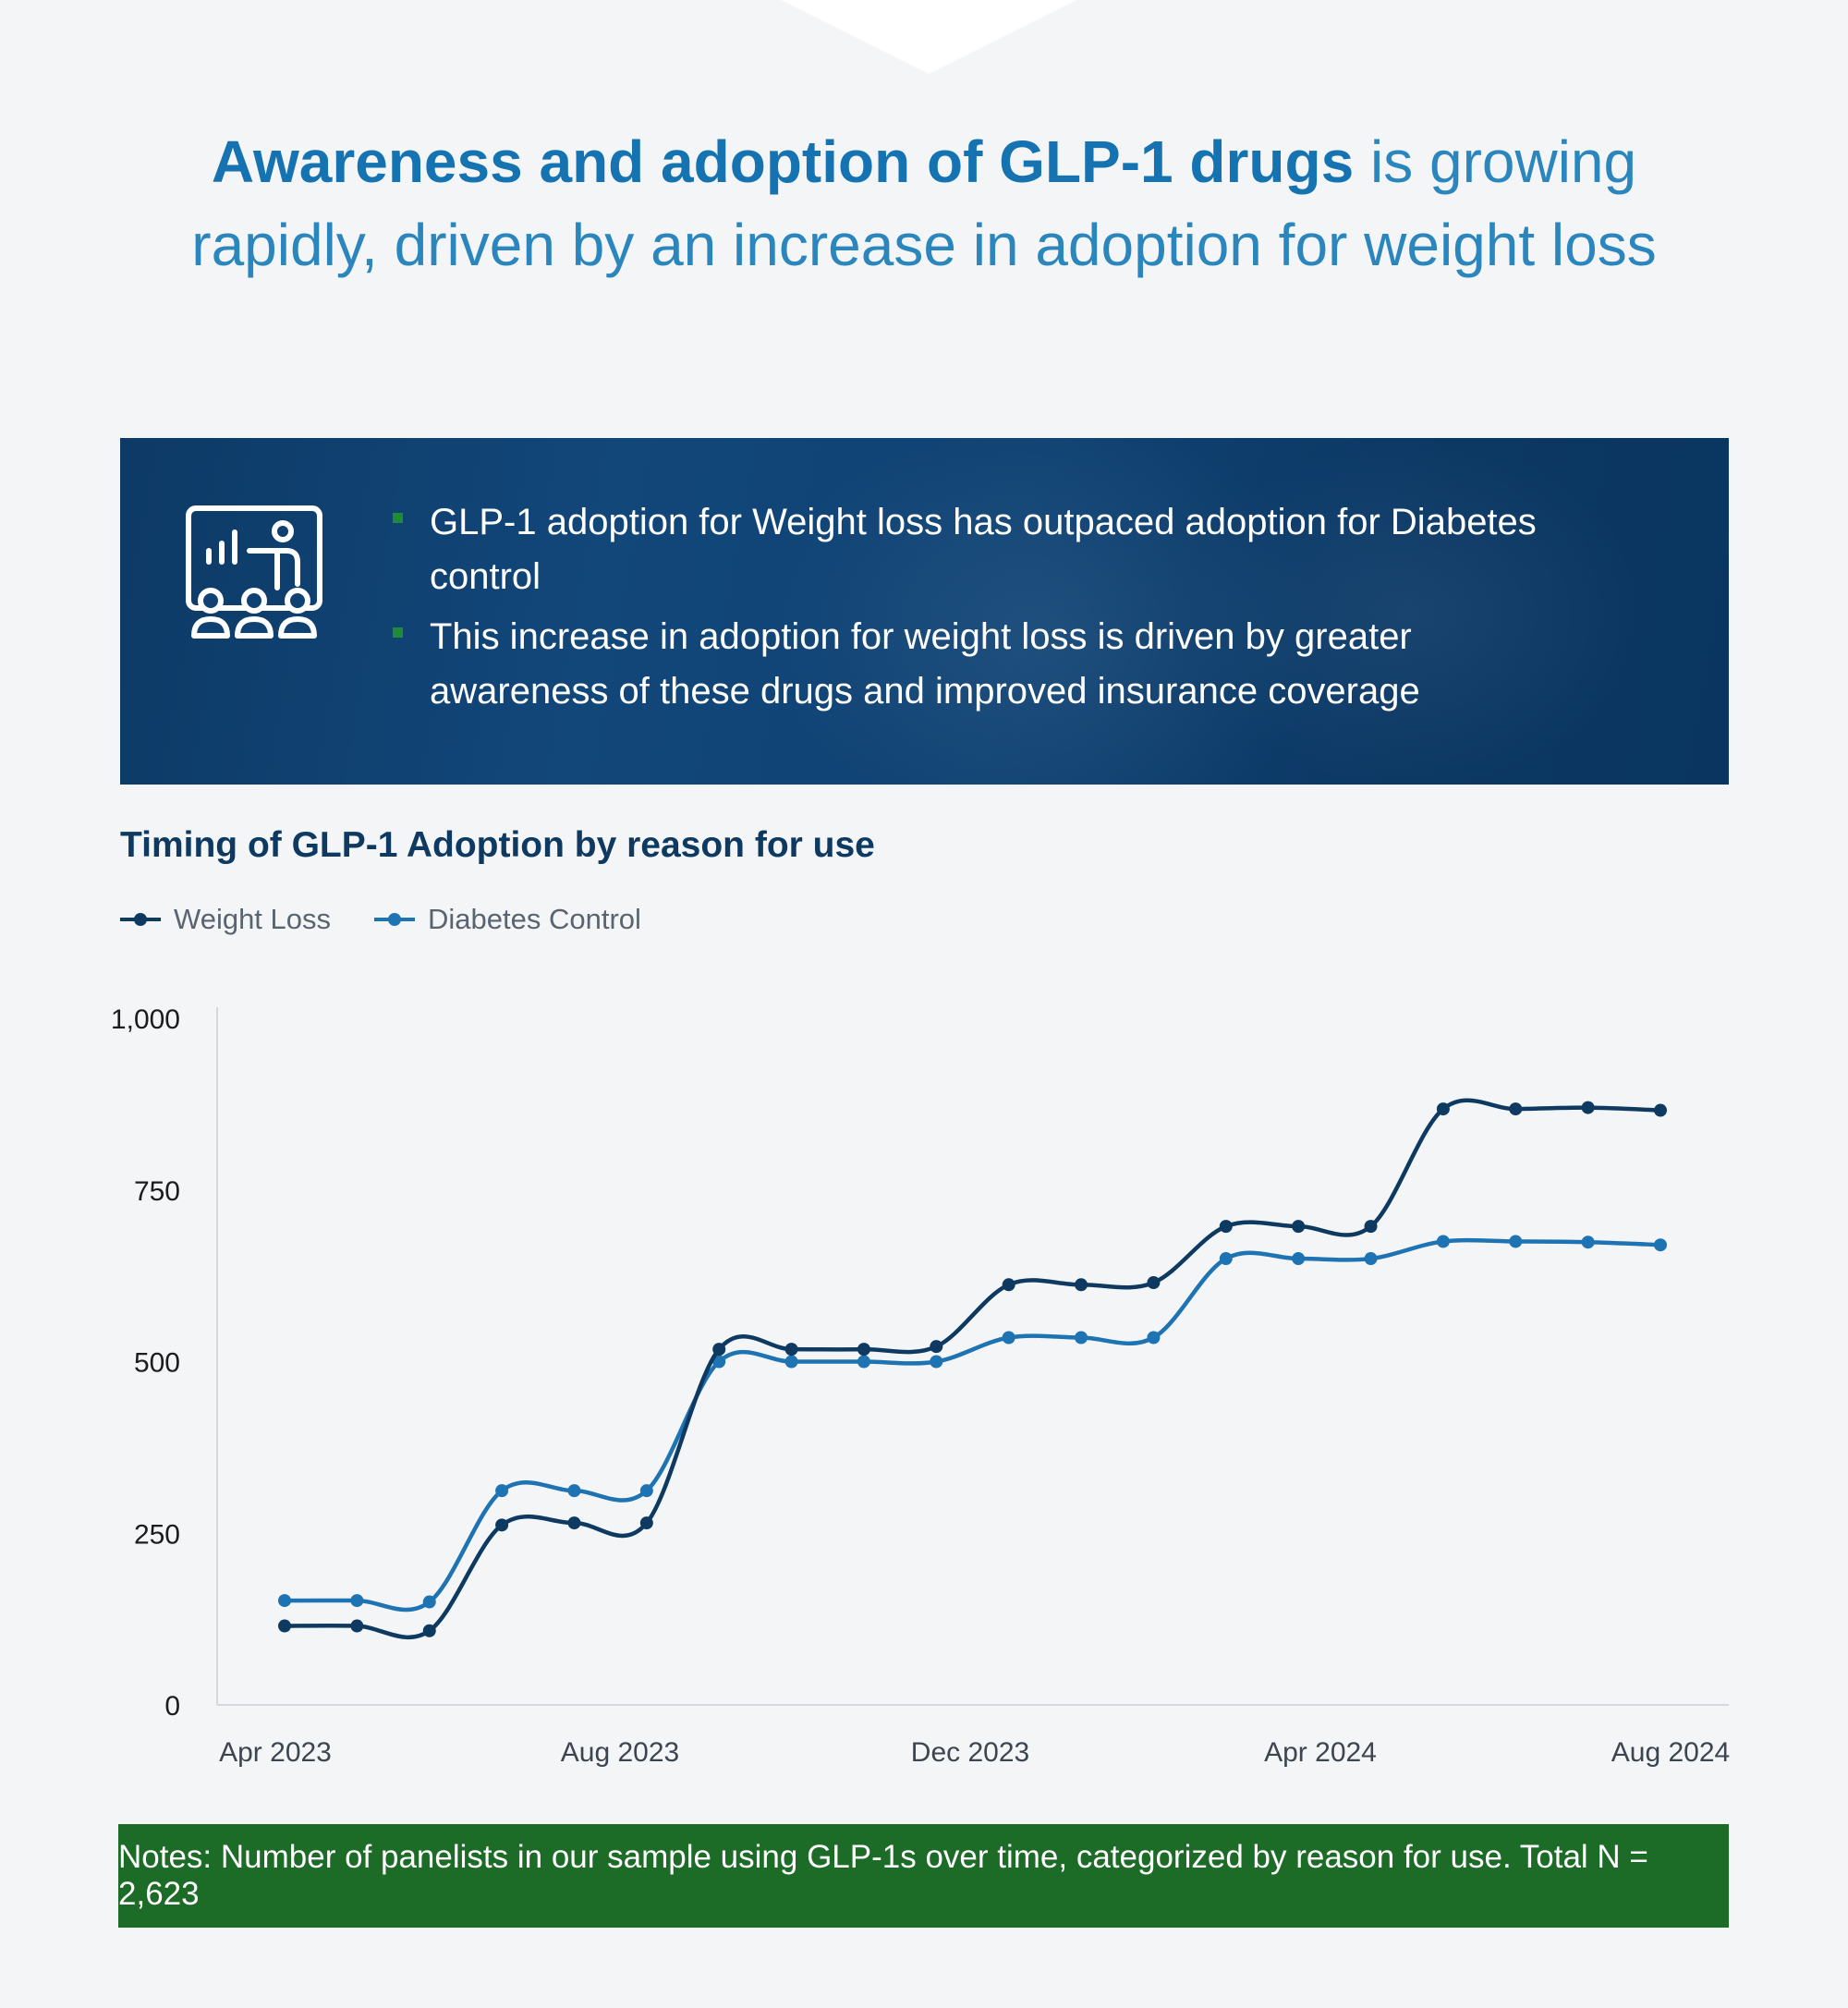  What do you see at coordinates (620, 1753) in the screenshot?
I see `x-tick-label: Aug 2023` at bounding box center [620, 1753].